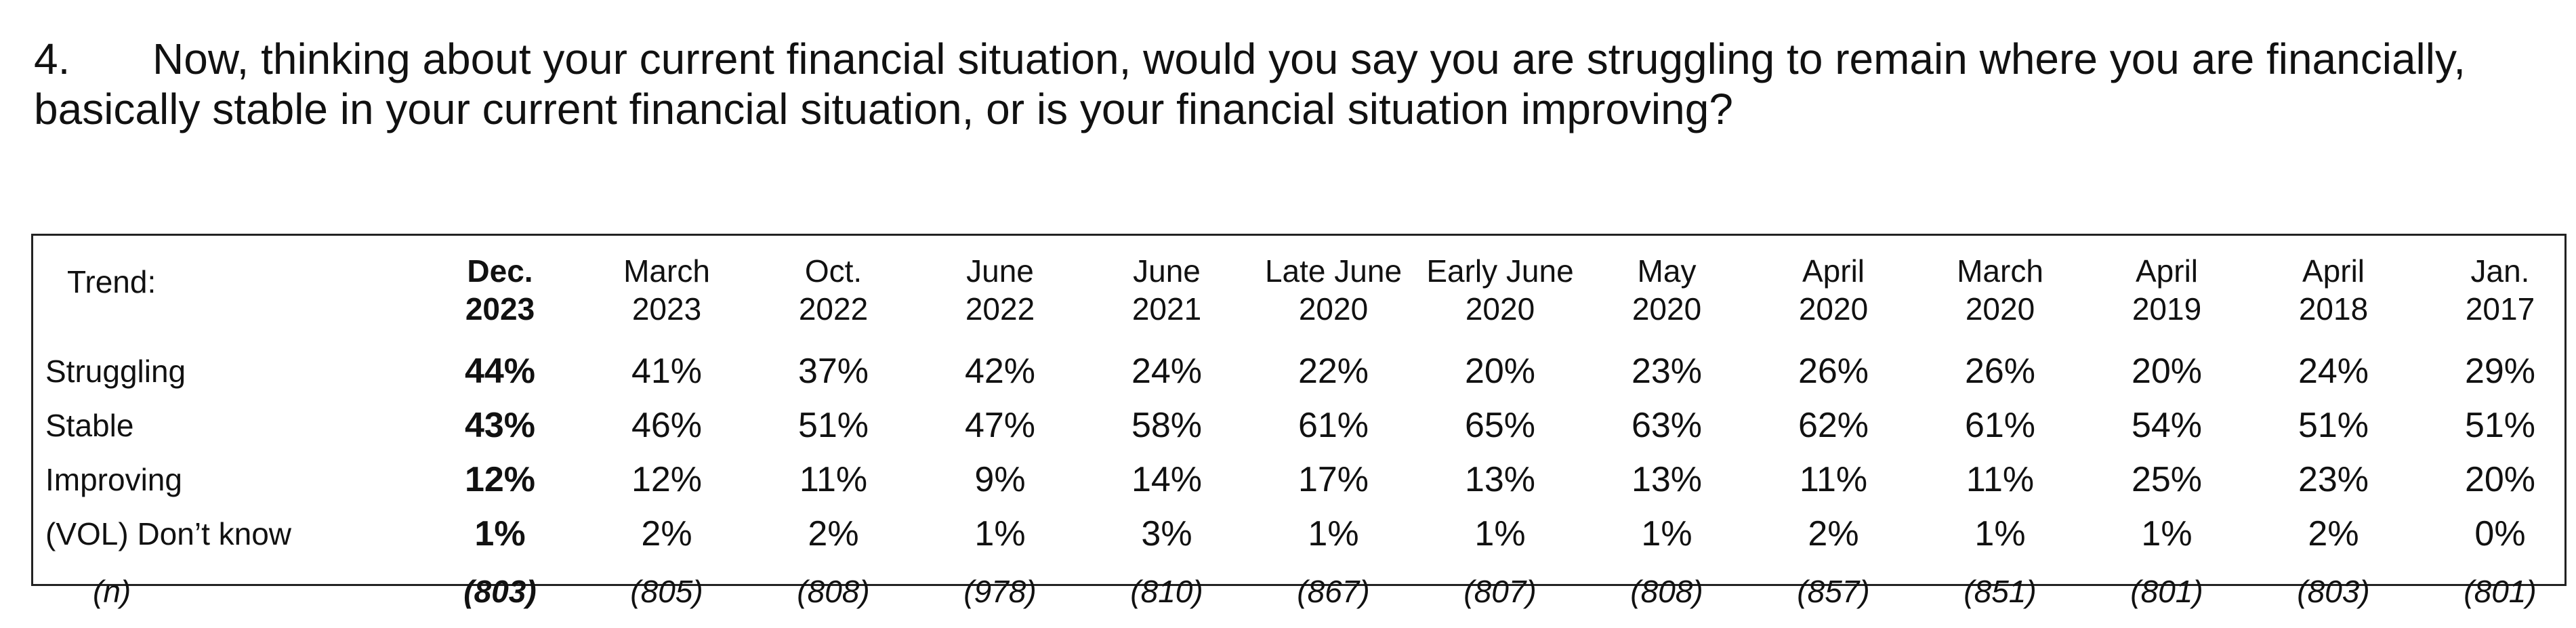 The image size is (2576, 628). What do you see at coordinates (500, 425) in the screenshot?
I see `table-cell: 43%` at bounding box center [500, 425].